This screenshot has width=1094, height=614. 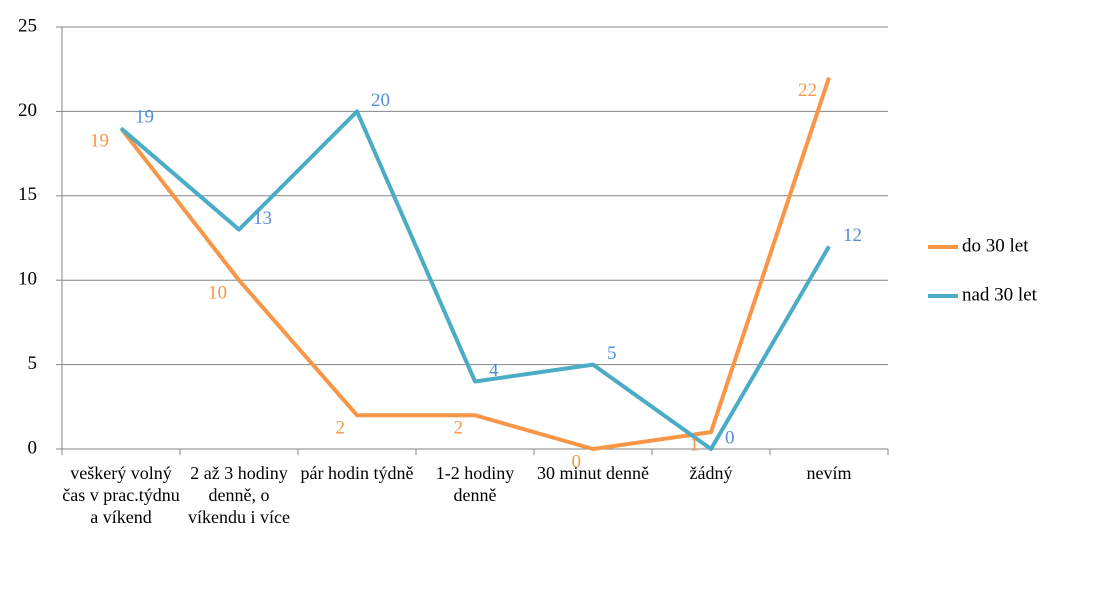 I want to click on x-label-box: 30 minut denně, so click(x=593, y=473).